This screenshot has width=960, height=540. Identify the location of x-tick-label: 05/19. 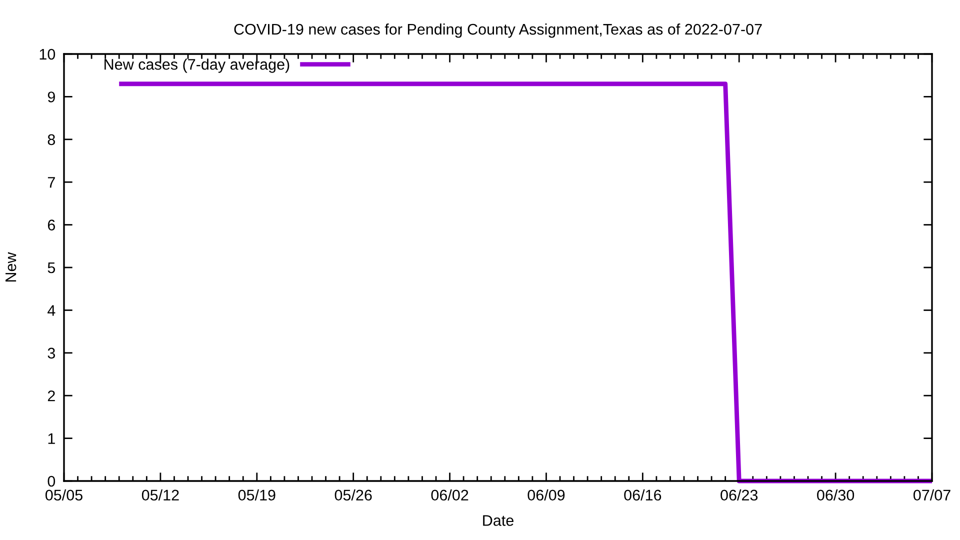
(257, 495).